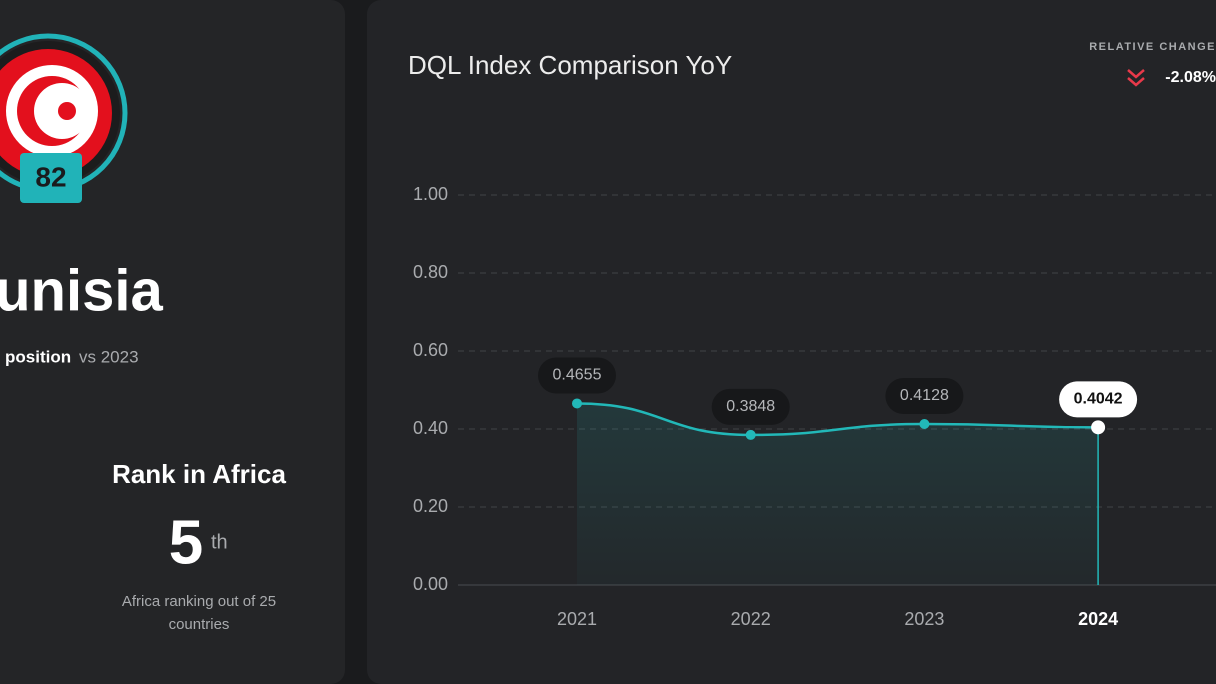 Image resolution: width=1216 pixels, height=684 pixels. Describe the element at coordinates (924, 619) in the screenshot. I see `x-tick-label: 2023` at that location.